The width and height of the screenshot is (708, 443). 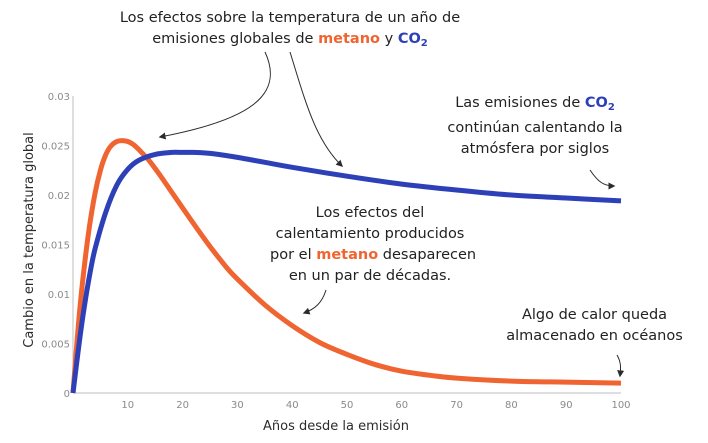 I want to click on x-tick-label: 90, so click(x=566, y=405).